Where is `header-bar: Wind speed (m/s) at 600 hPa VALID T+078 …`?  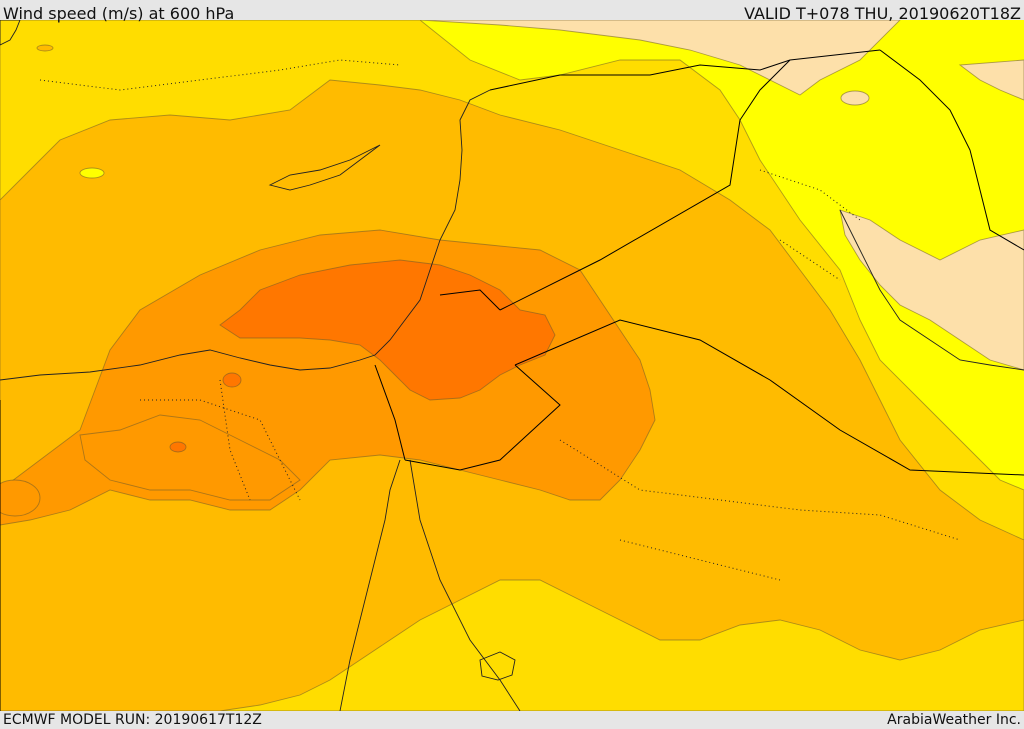 header-bar: Wind speed (m/s) at 600 hPa VALID T+078 … is located at coordinates (512, 11).